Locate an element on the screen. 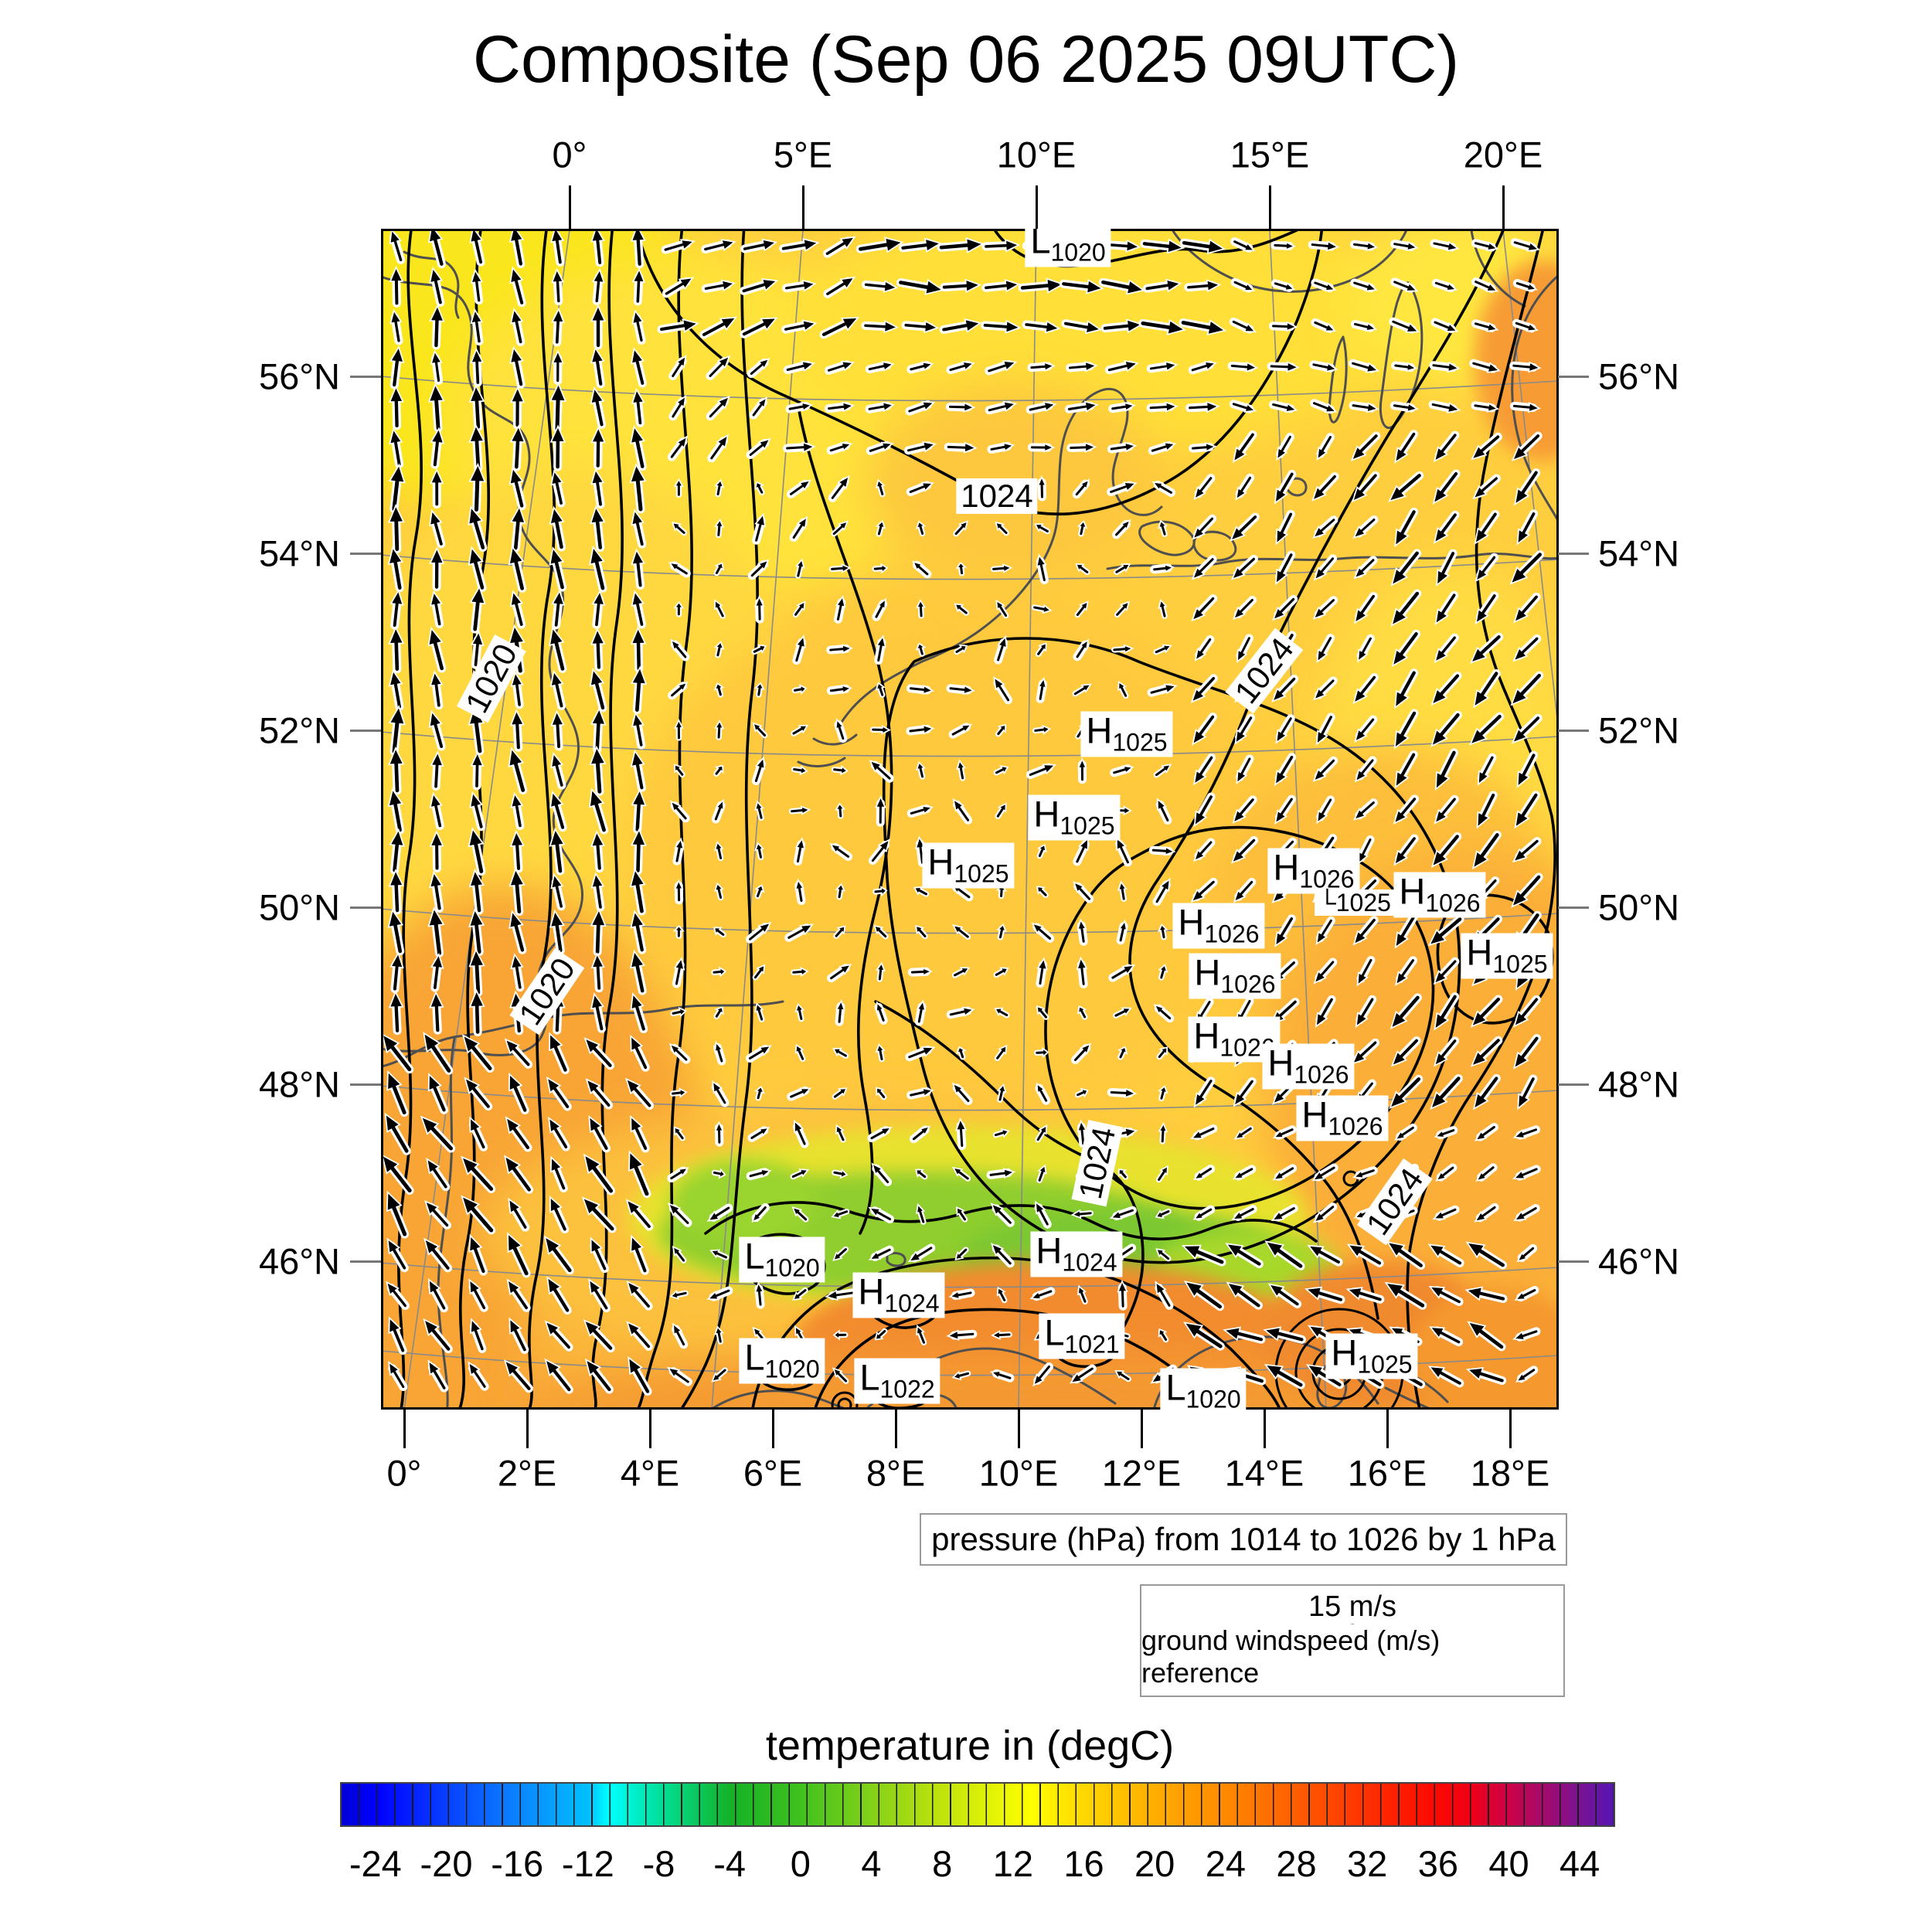 This screenshot has width=1932, height=1932. bottom-axis-label: 0° is located at coordinates (404, 1473).